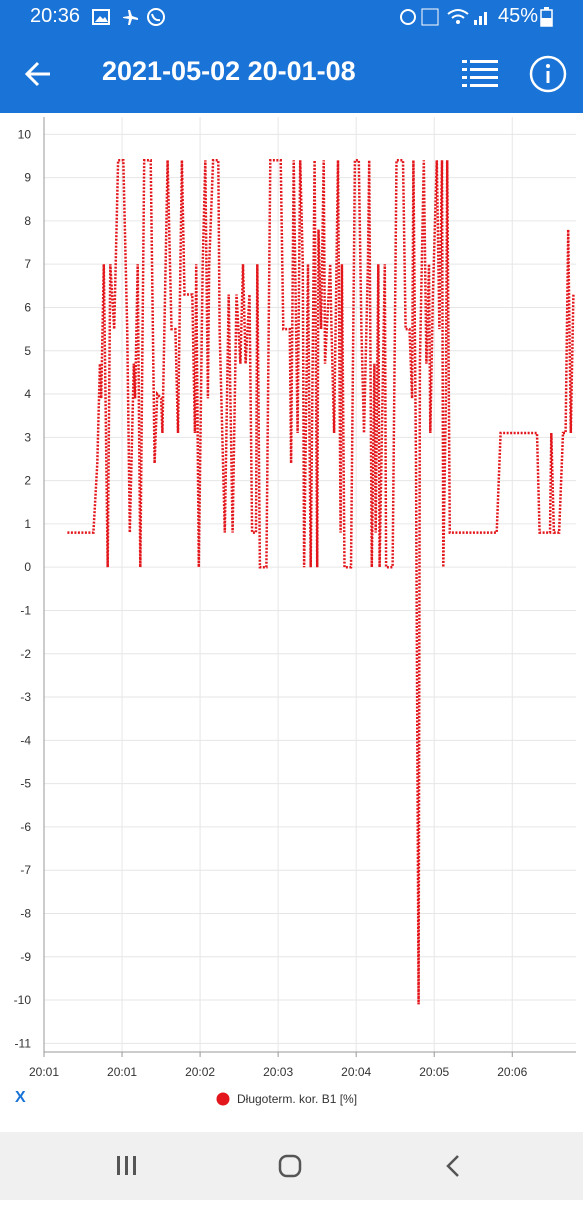 Image resolution: width=583 pixels, height=1205 pixels. Describe the element at coordinates (546, 17) in the screenshot. I see `battery-icon` at that location.